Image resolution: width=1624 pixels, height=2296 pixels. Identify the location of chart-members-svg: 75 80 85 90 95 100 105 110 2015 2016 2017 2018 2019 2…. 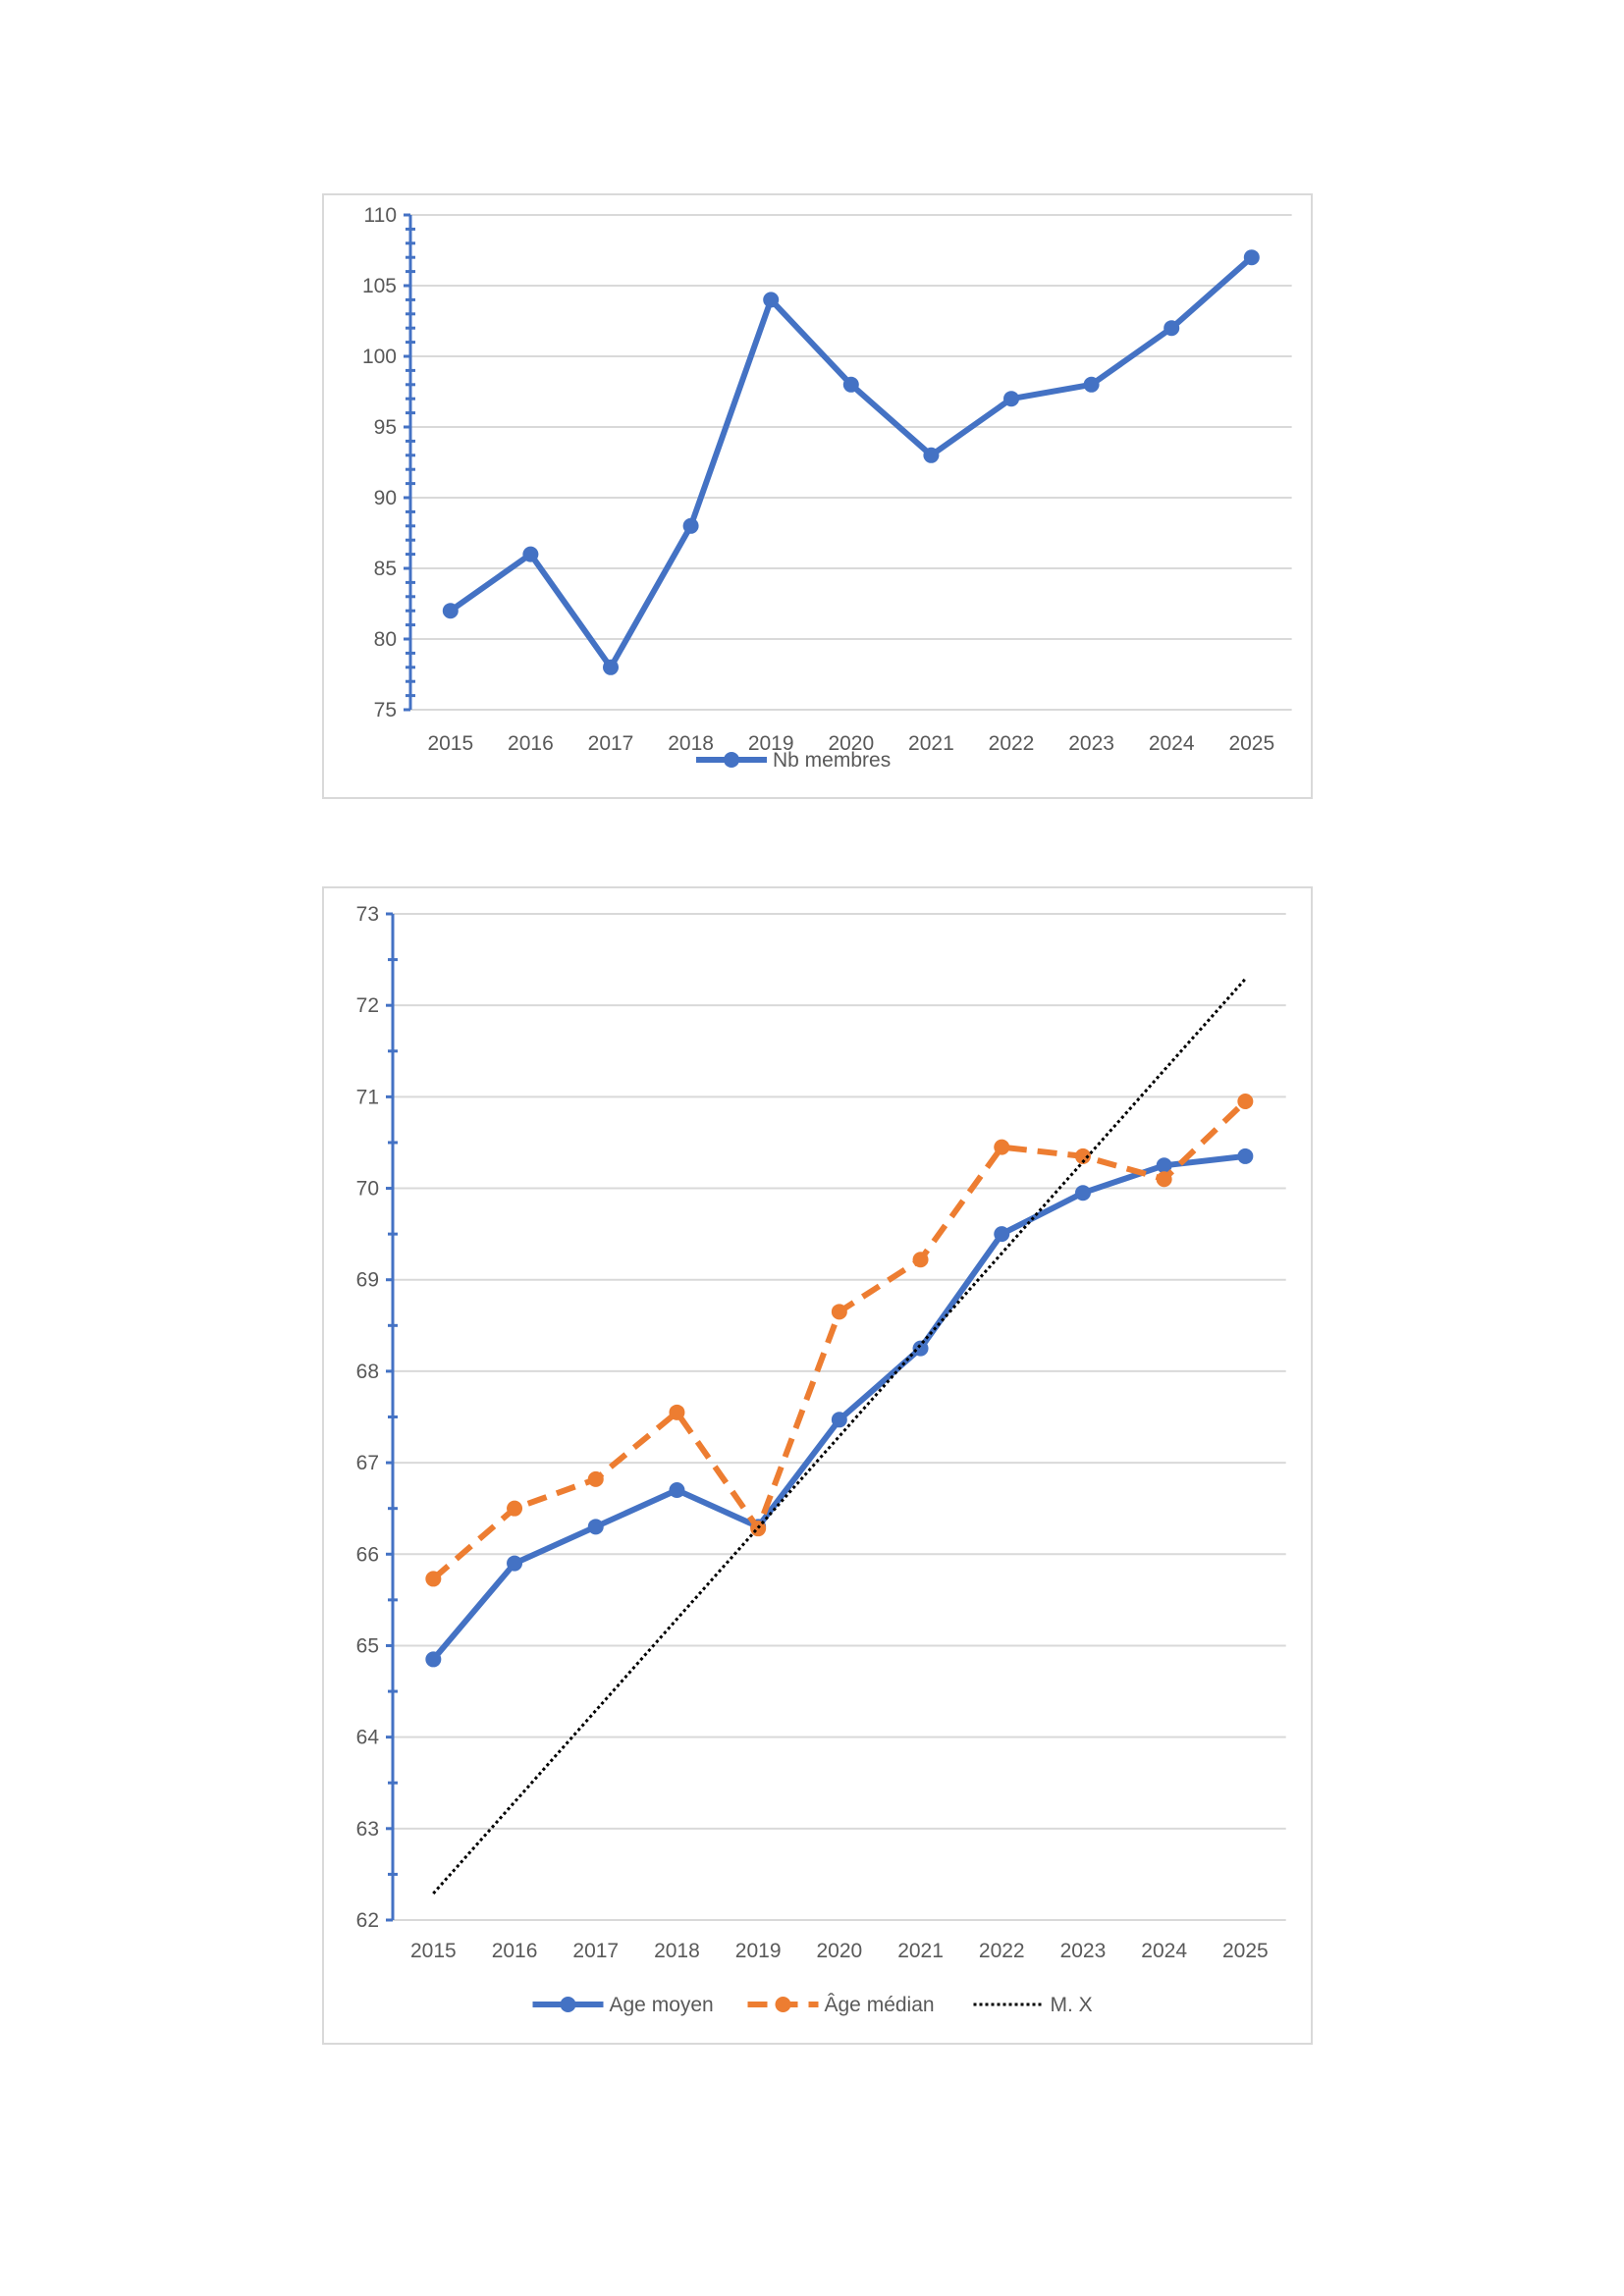
(827, 488).